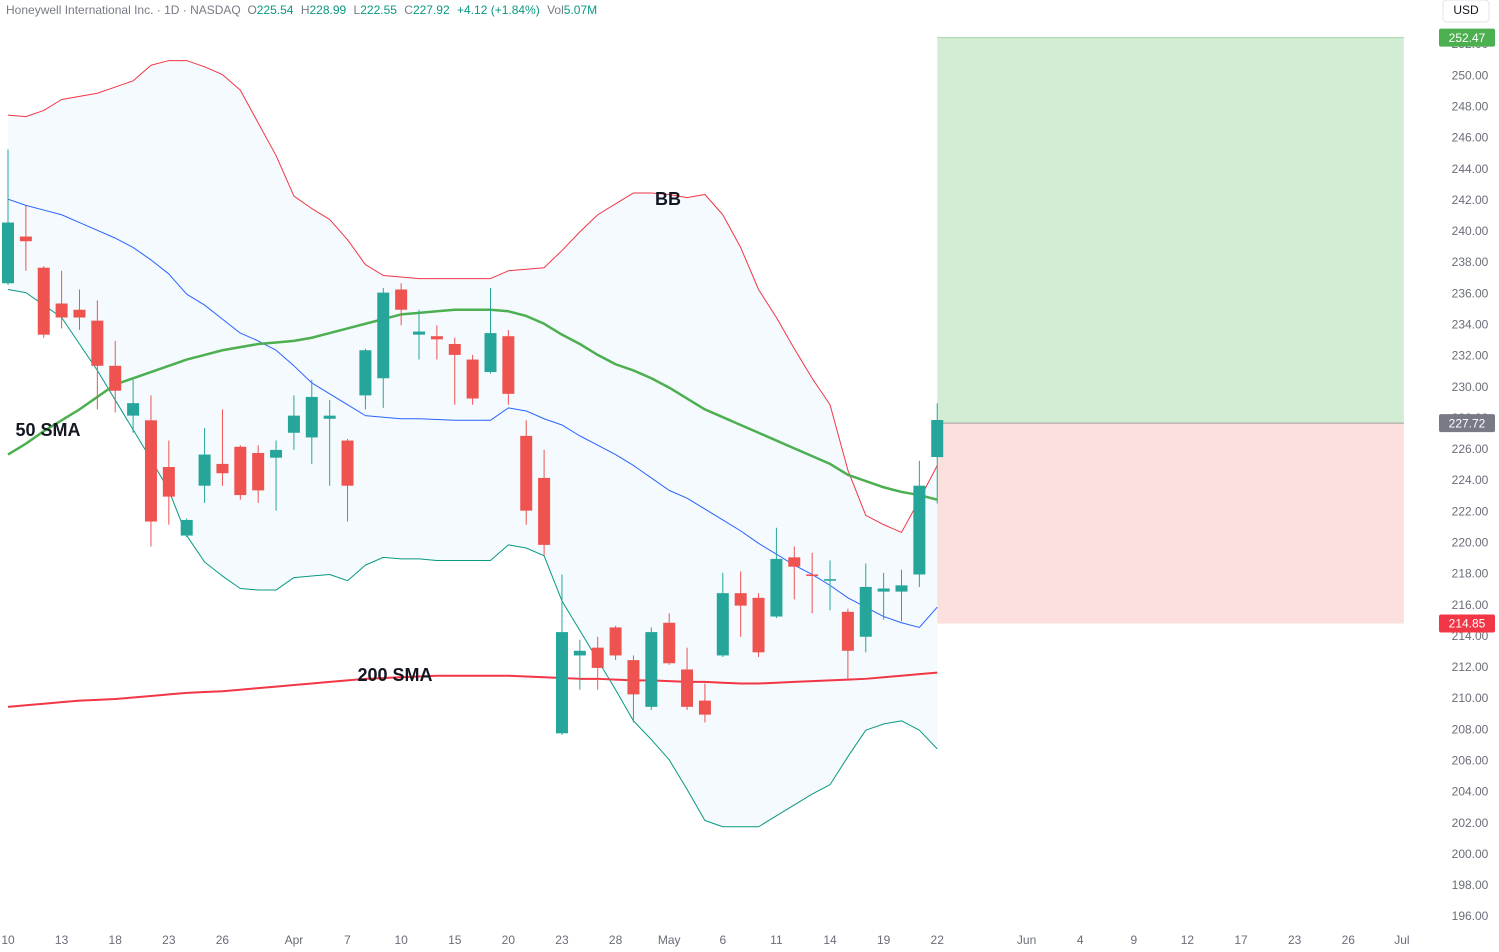 The image size is (1499, 952). Describe the element at coordinates (275, 10) in the screenshot. I see `ohlc-value: 225.54` at that location.